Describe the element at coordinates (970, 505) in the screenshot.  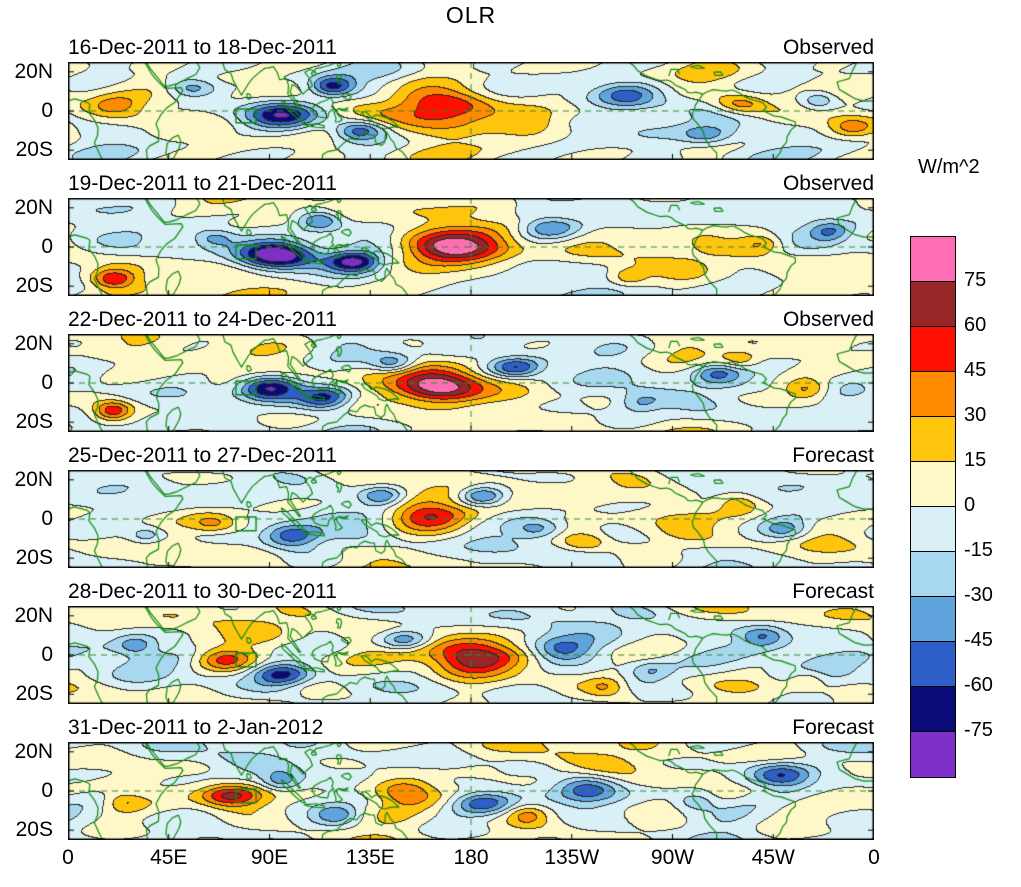
I see `colorbar-tick-label: 0` at that location.